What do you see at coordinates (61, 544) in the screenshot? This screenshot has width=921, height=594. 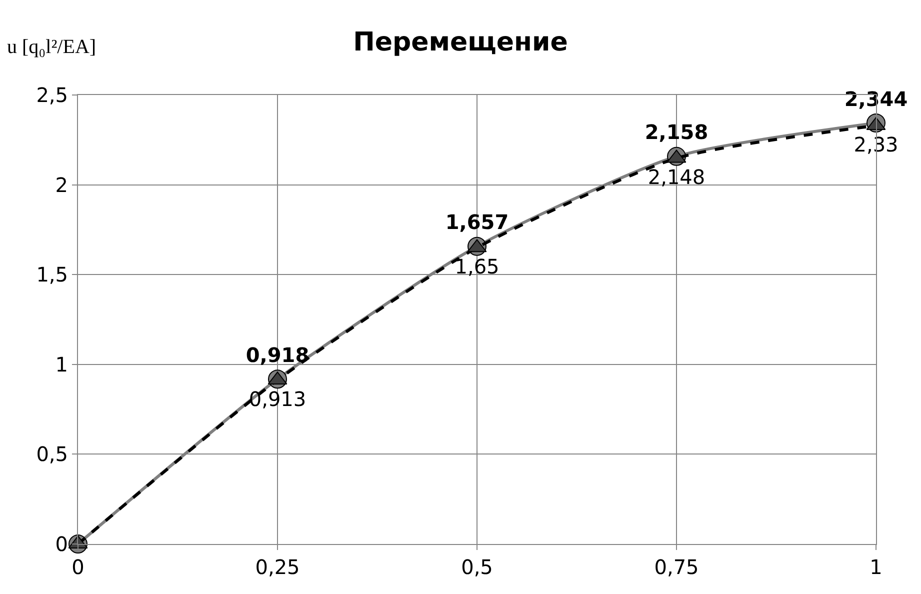 I see `y-tick-label: 0` at bounding box center [61, 544].